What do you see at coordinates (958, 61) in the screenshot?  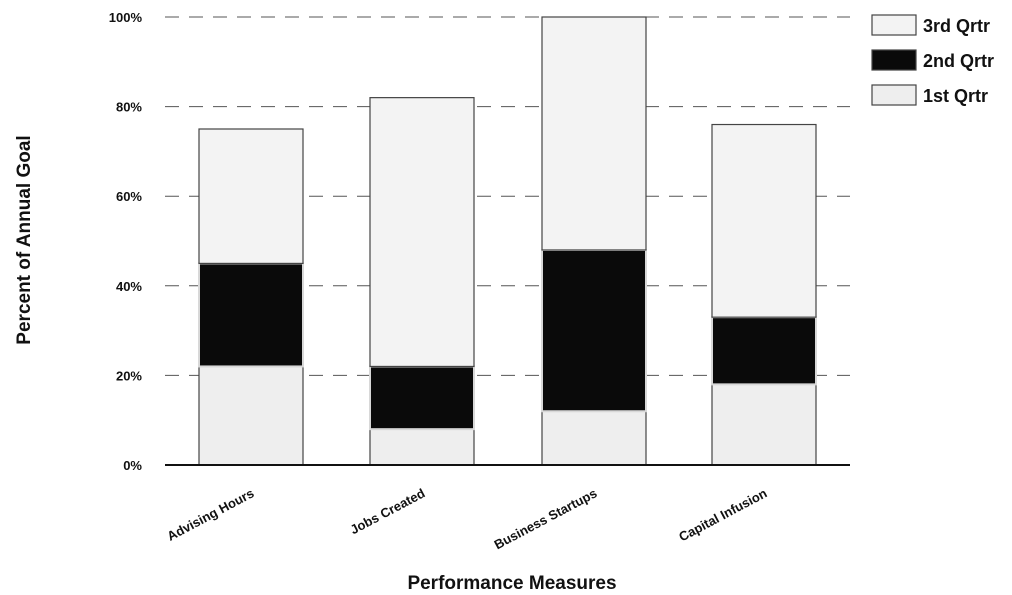 I see `legend-label: 2nd Qrtr` at bounding box center [958, 61].